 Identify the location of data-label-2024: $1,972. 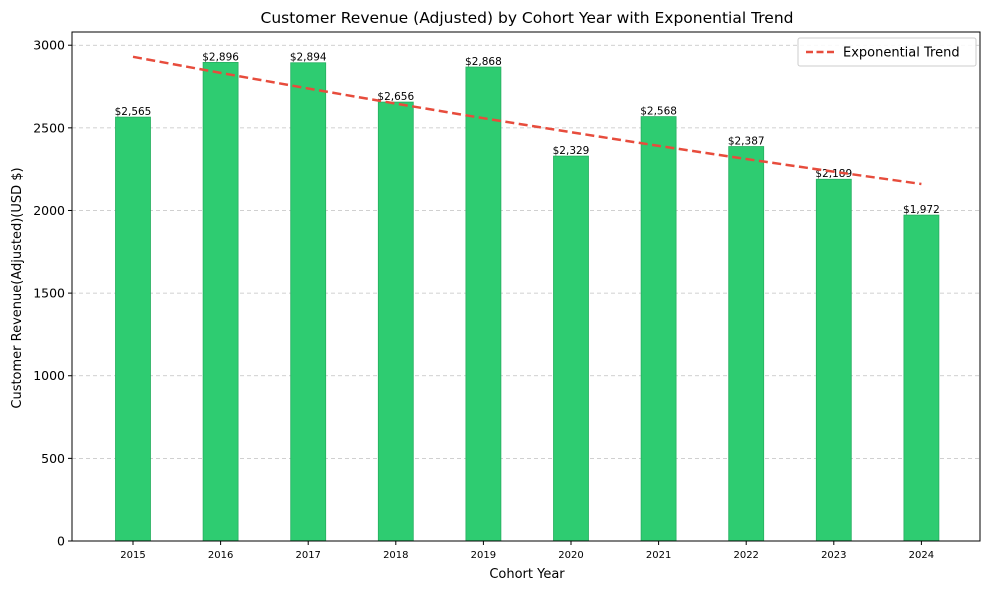
(921, 210).